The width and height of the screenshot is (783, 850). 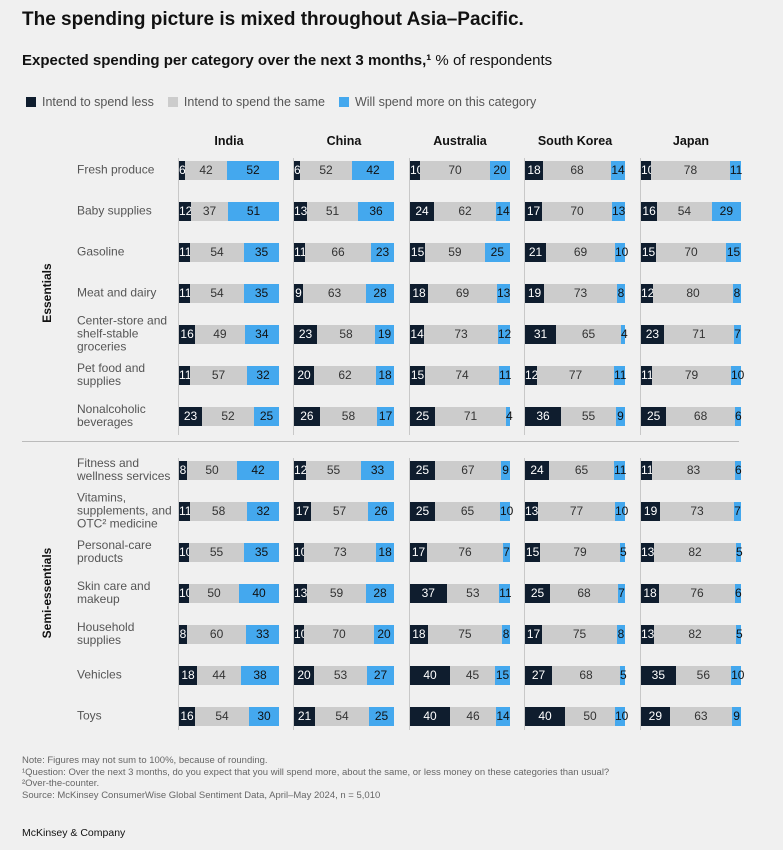 I want to click on brand-logo-text: McKinsey & Company, so click(x=74, y=833).